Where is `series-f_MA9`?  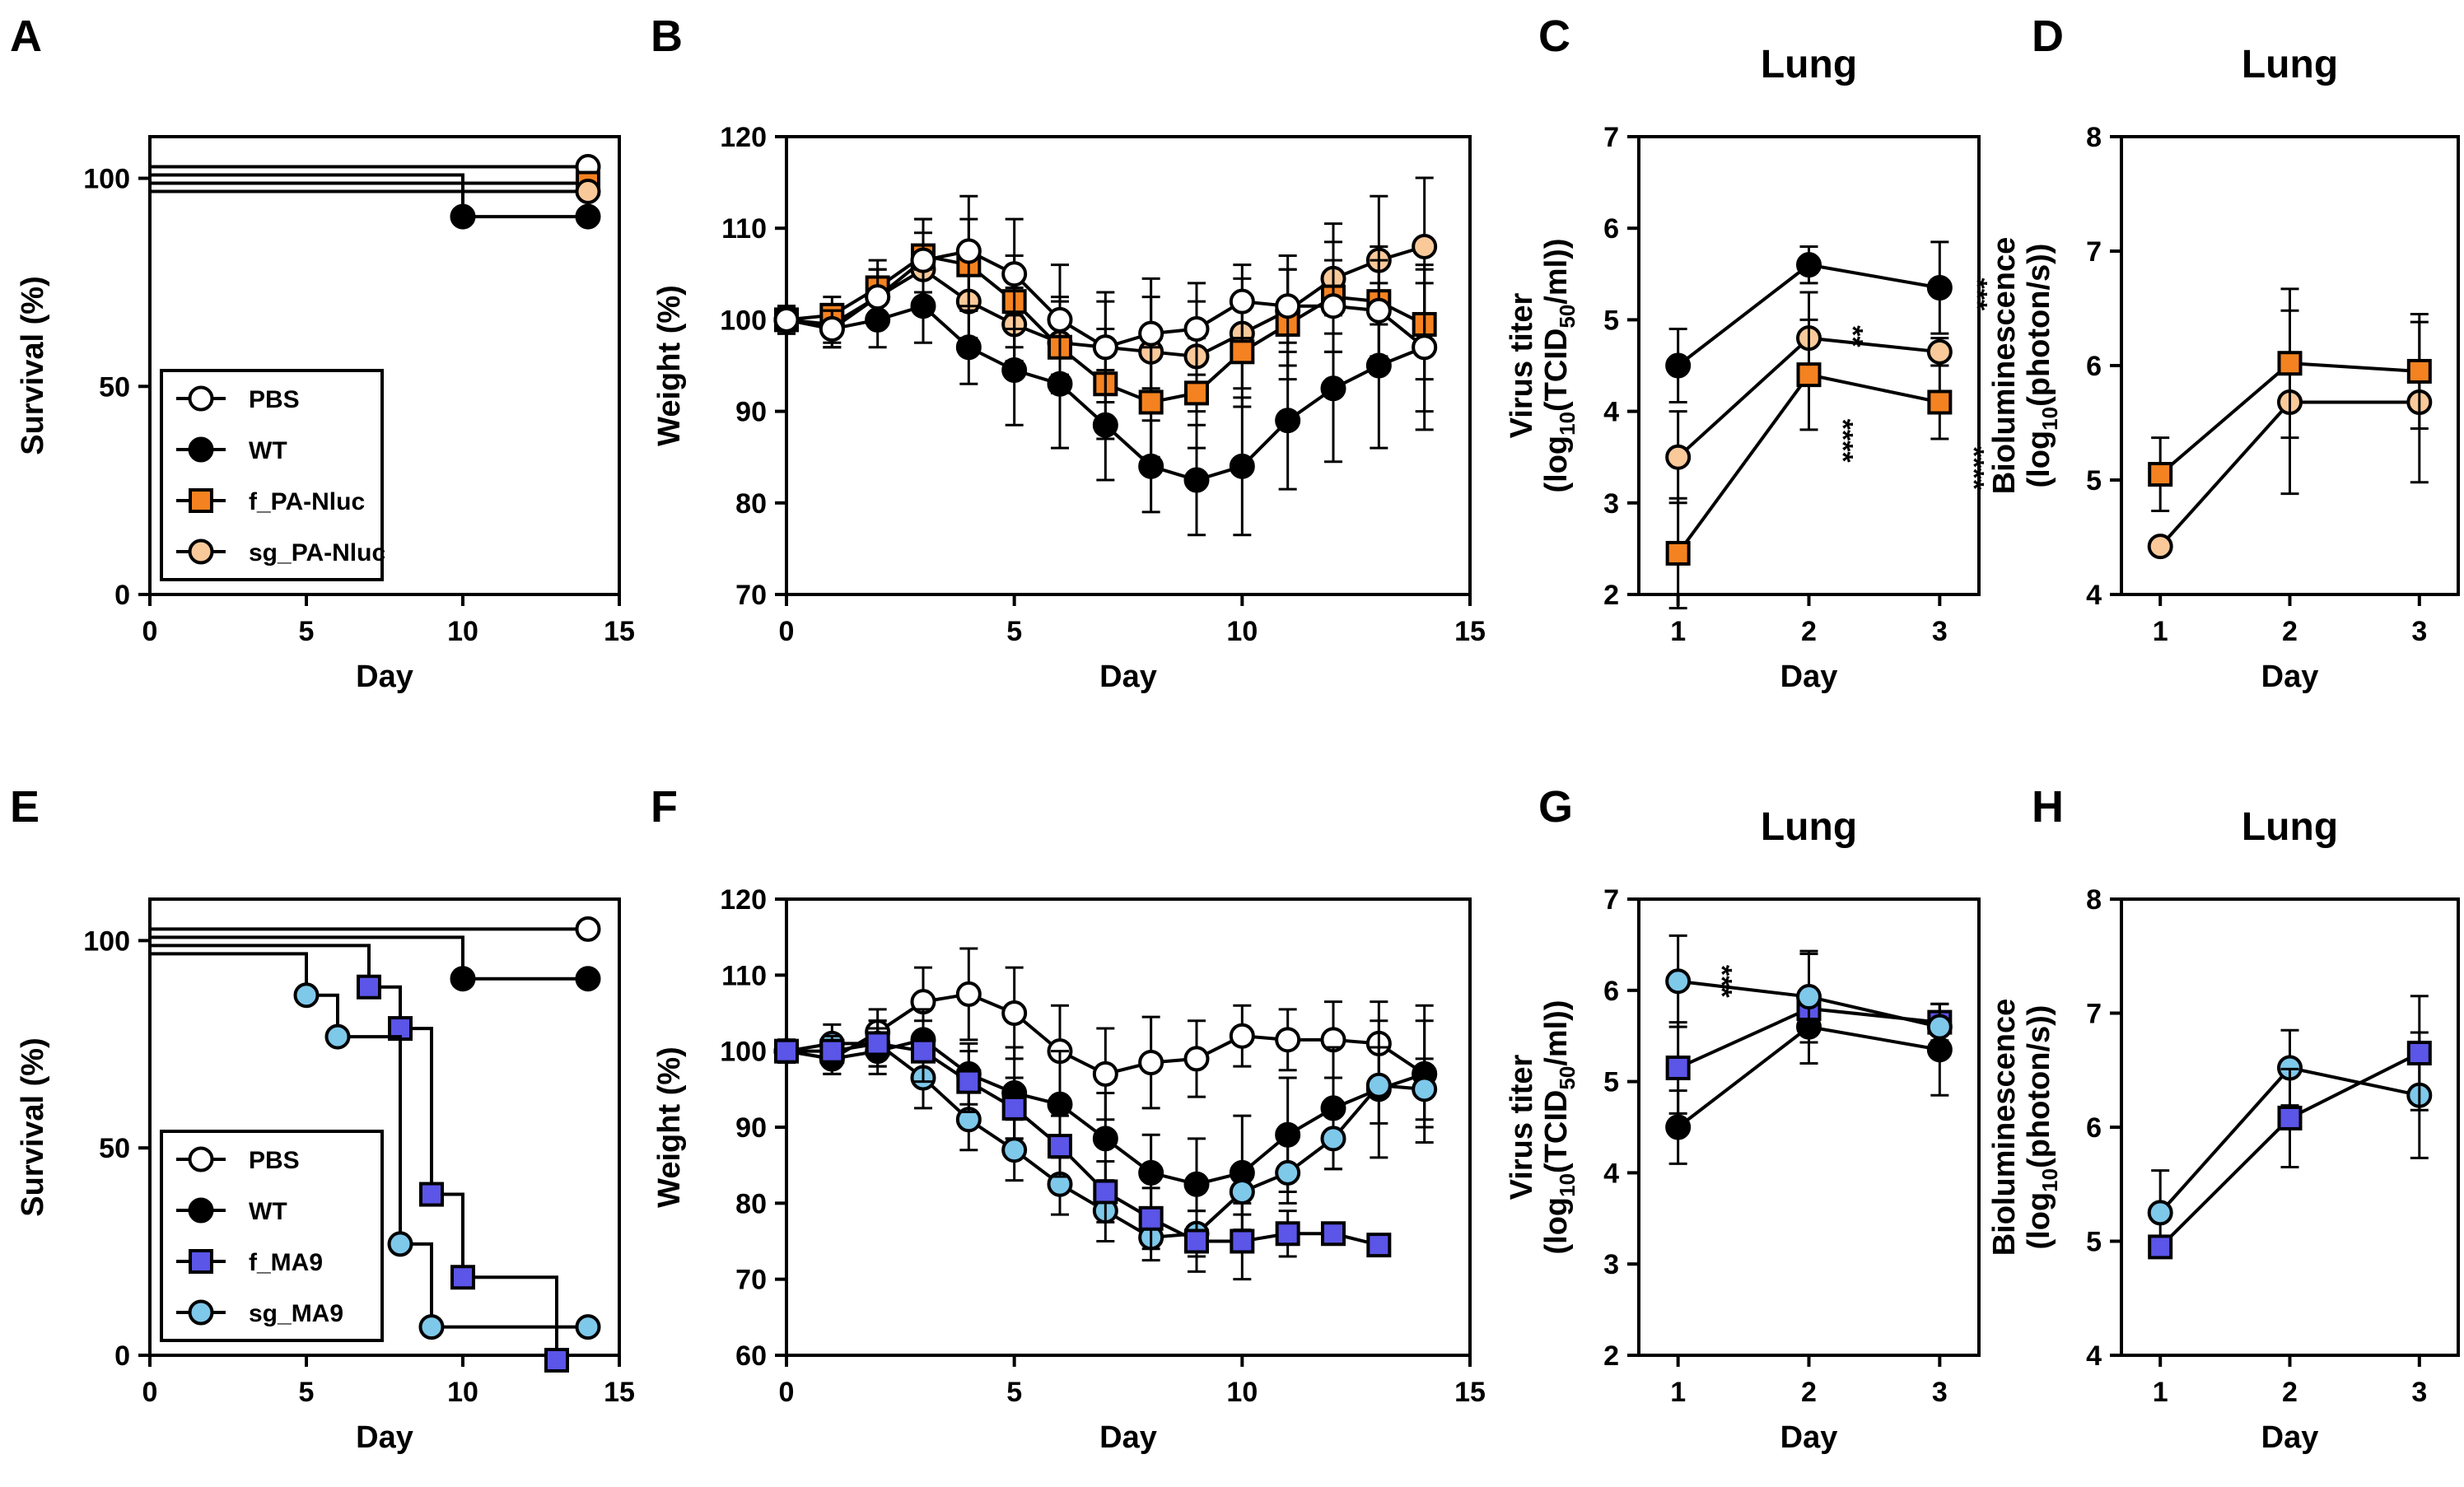
series-f_MA9 is located at coordinates (359, 1158).